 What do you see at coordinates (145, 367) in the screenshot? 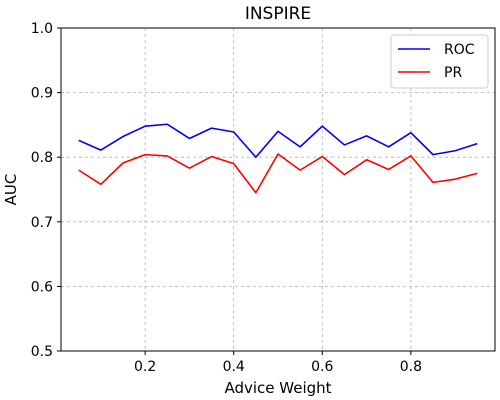
I see `x-tick-label: 0.2` at bounding box center [145, 367].